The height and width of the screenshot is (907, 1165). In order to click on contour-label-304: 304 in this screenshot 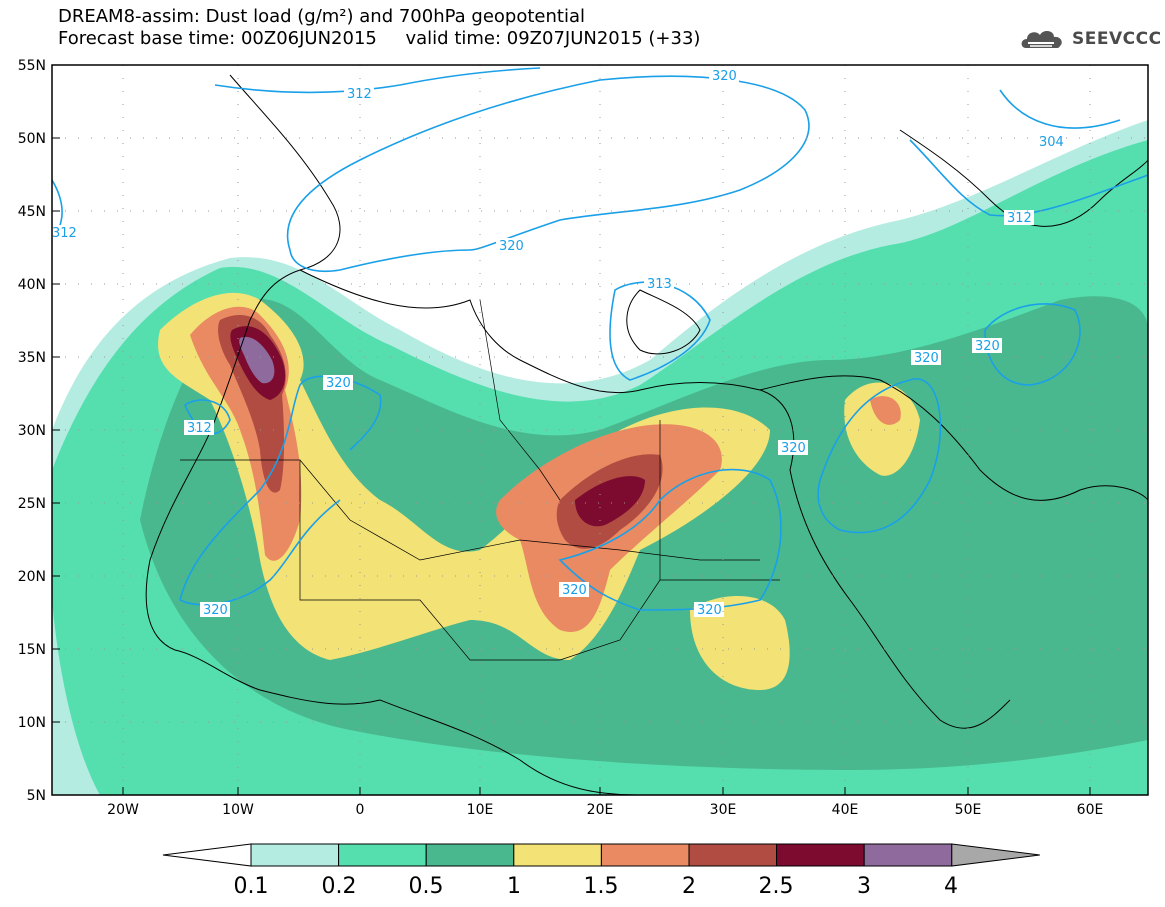, I will do `click(1051, 142)`.